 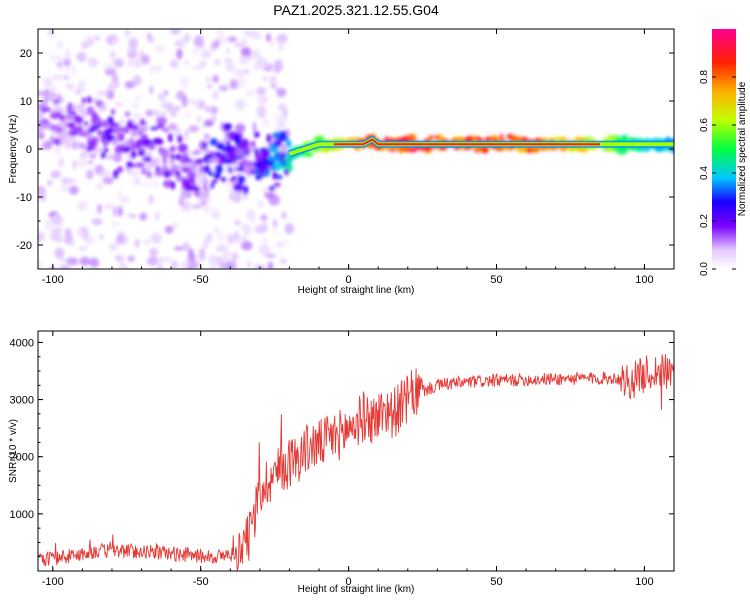 What do you see at coordinates (24, 246) in the screenshot?
I see `y-tick-label: -20` at bounding box center [24, 246].